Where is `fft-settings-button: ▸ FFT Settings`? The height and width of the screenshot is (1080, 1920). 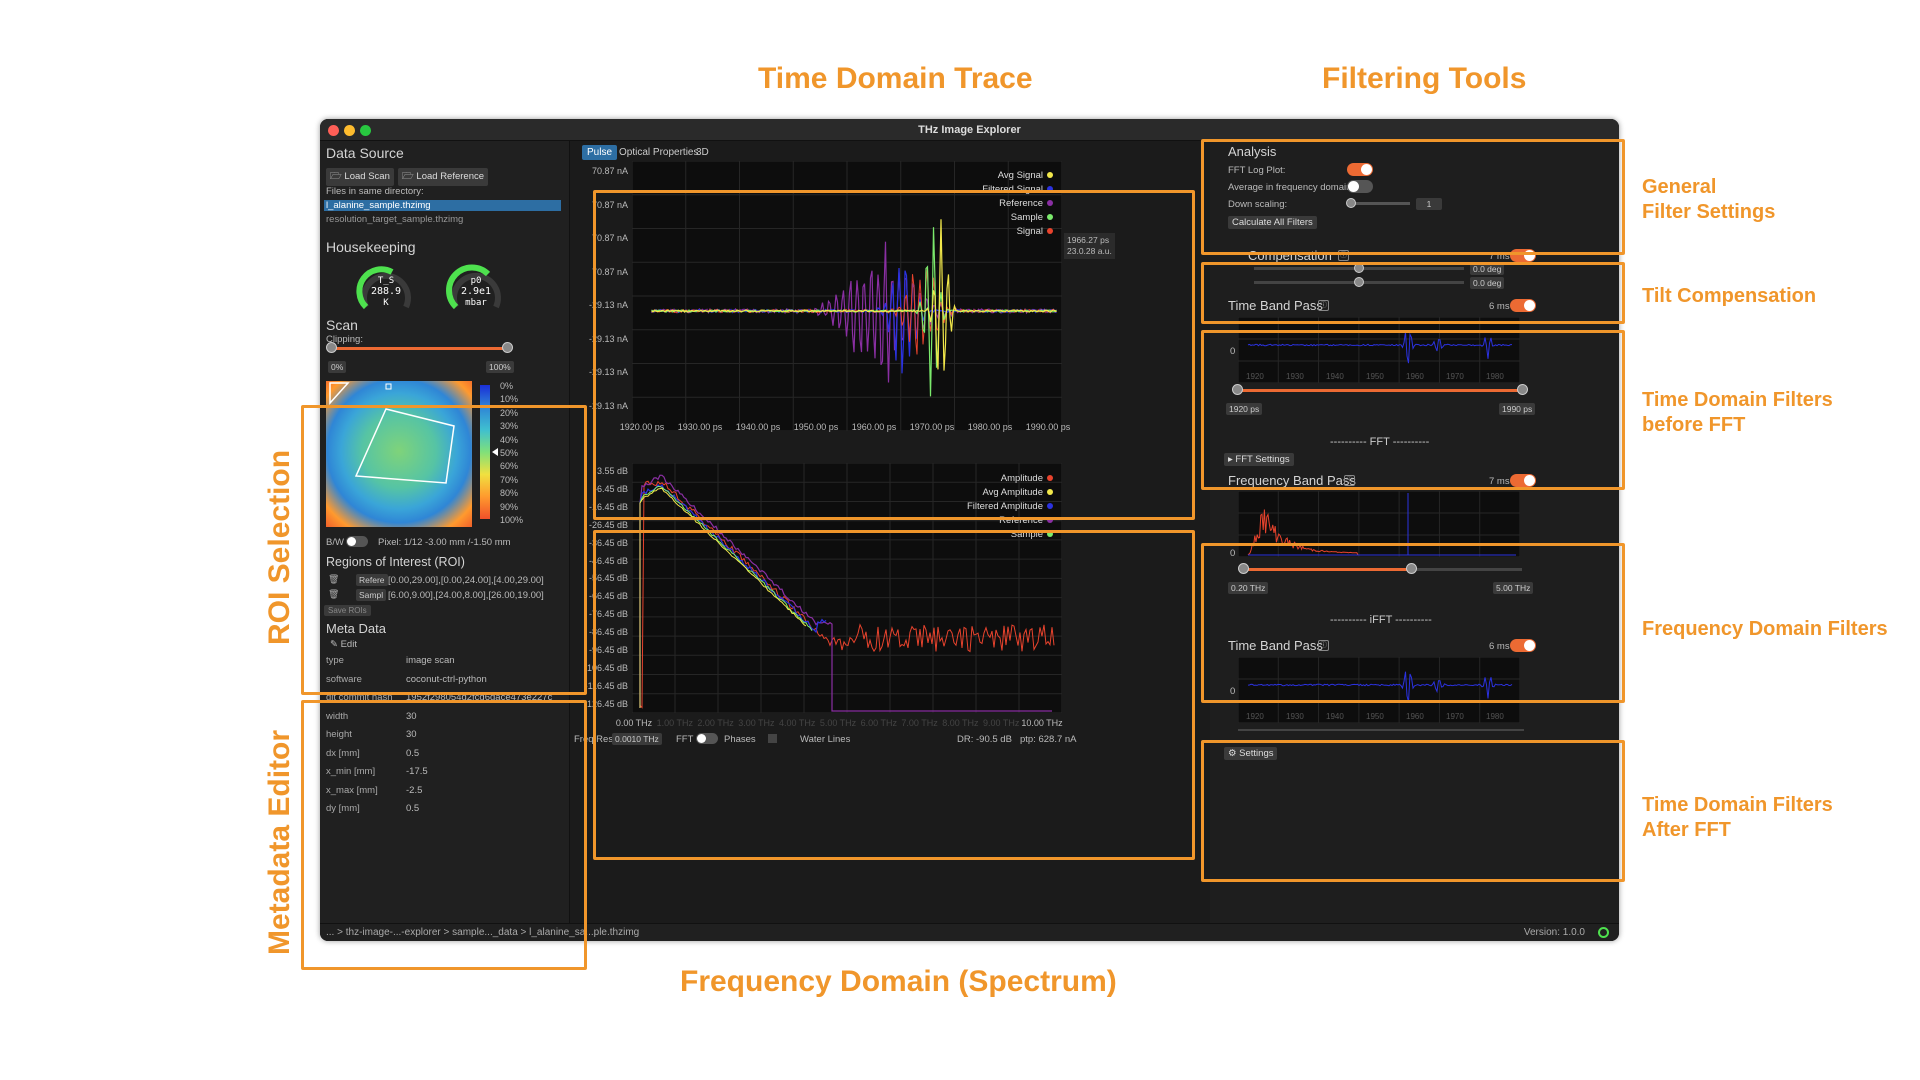 fft-settings-button: ▸ FFT Settings is located at coordinates (1259, 459).